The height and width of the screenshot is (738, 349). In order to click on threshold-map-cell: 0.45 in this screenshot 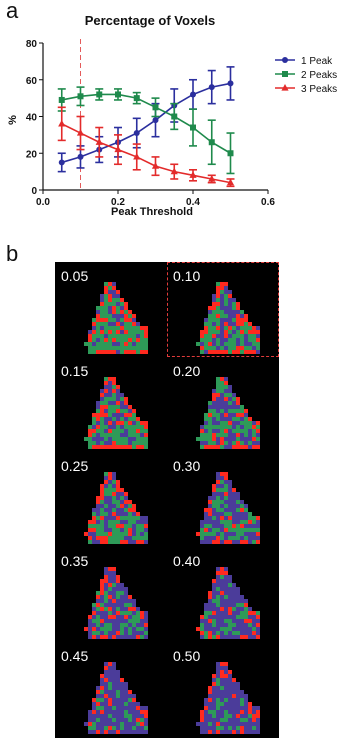, I will do `click(111, 689)`.